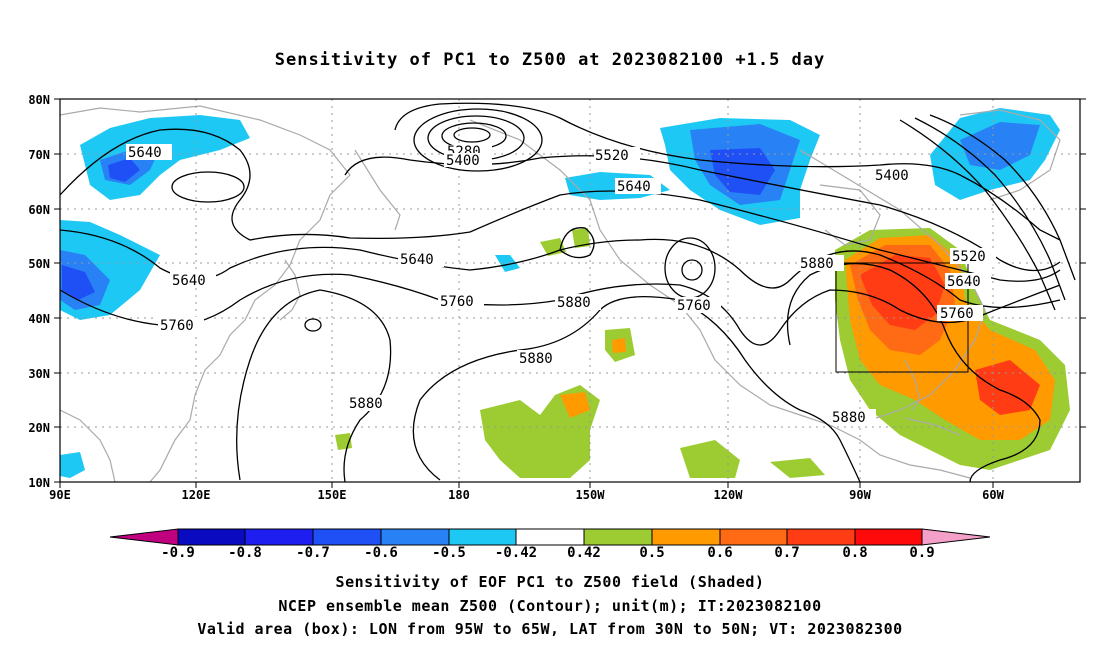 The width and height of the screenshot is (1100, 650). I want to click on coast-greenland, so click(1010, 155).